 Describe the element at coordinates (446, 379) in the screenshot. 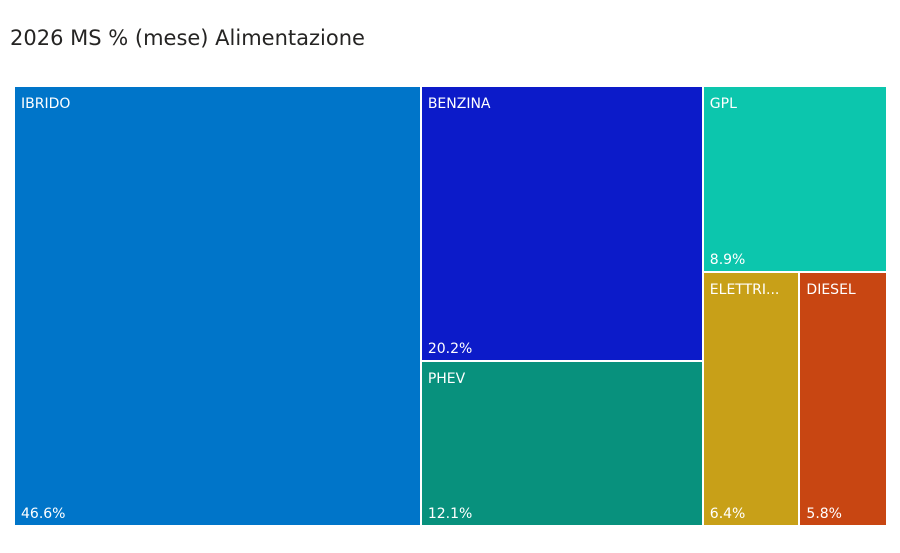

I see `tile-label: PHEV` at that location.